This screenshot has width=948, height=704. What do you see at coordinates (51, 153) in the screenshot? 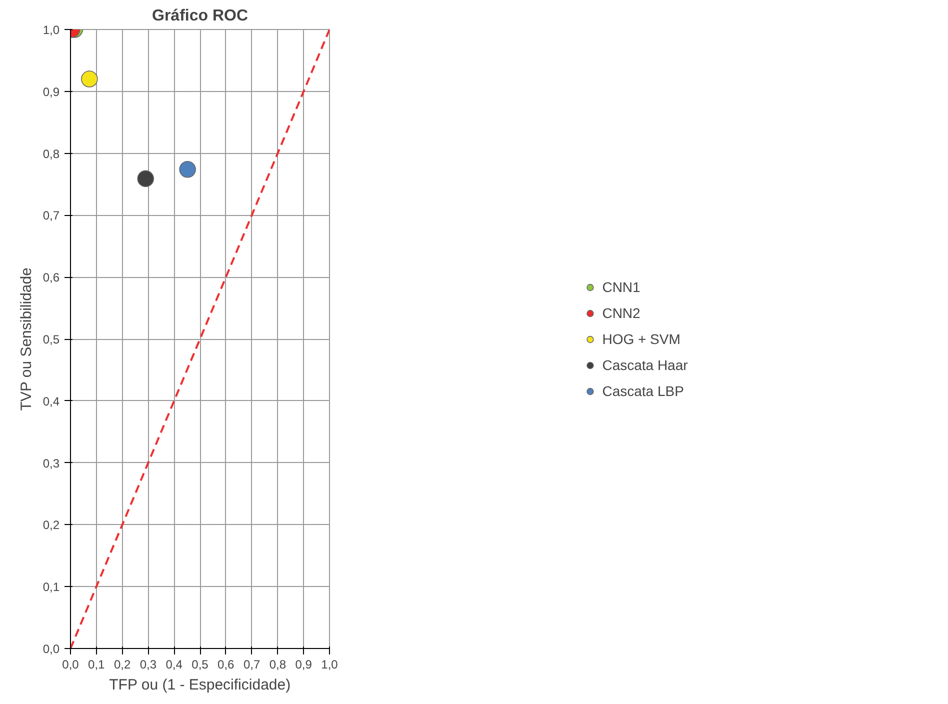
I see `y-tick-label: 0,8` at bounding box center [51, 153].